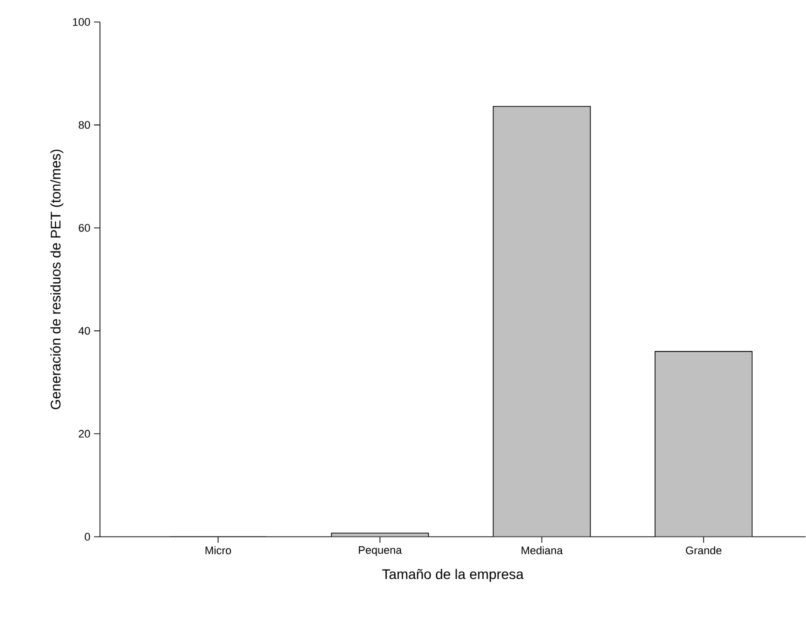  I want to click on x-tick-label: Grande, so click(704, 550).